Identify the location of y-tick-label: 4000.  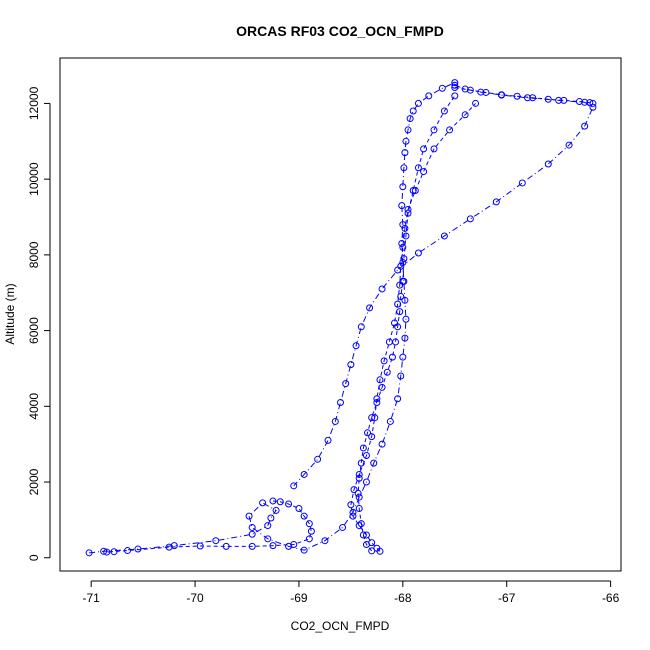
(34, 406).